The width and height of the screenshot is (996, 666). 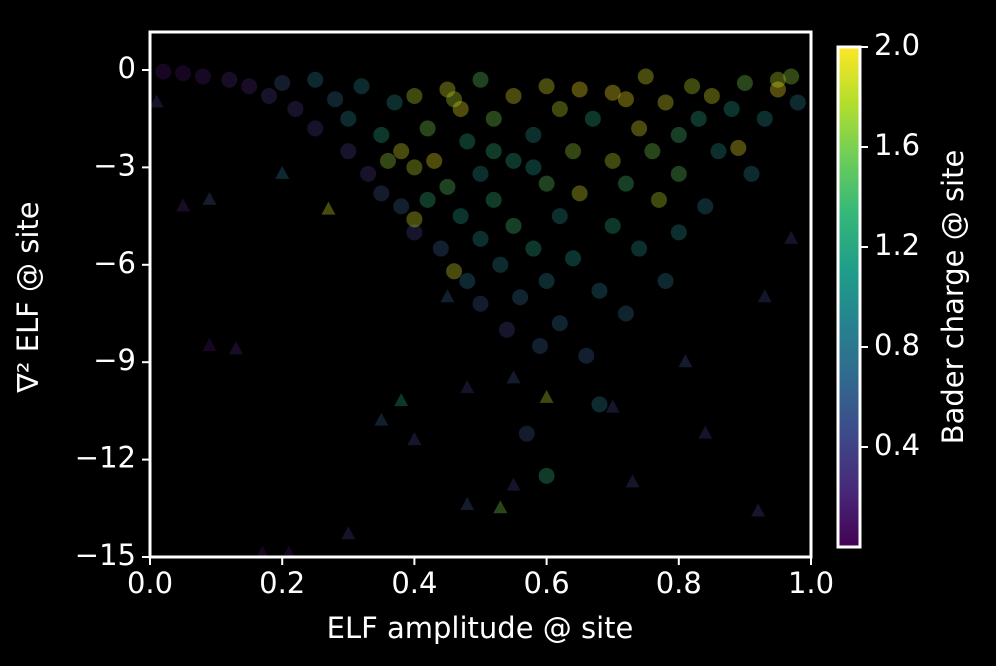 What do you see at coordinates (114, 165) in the screenshot?
I see `y-tick-label: −3` at bounding box center [114, 165].